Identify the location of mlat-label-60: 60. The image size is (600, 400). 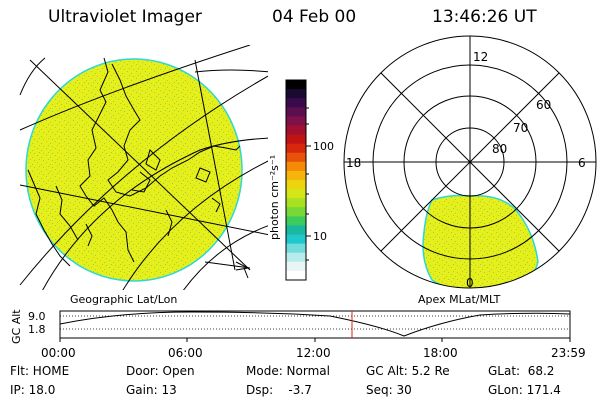
(543, 105).